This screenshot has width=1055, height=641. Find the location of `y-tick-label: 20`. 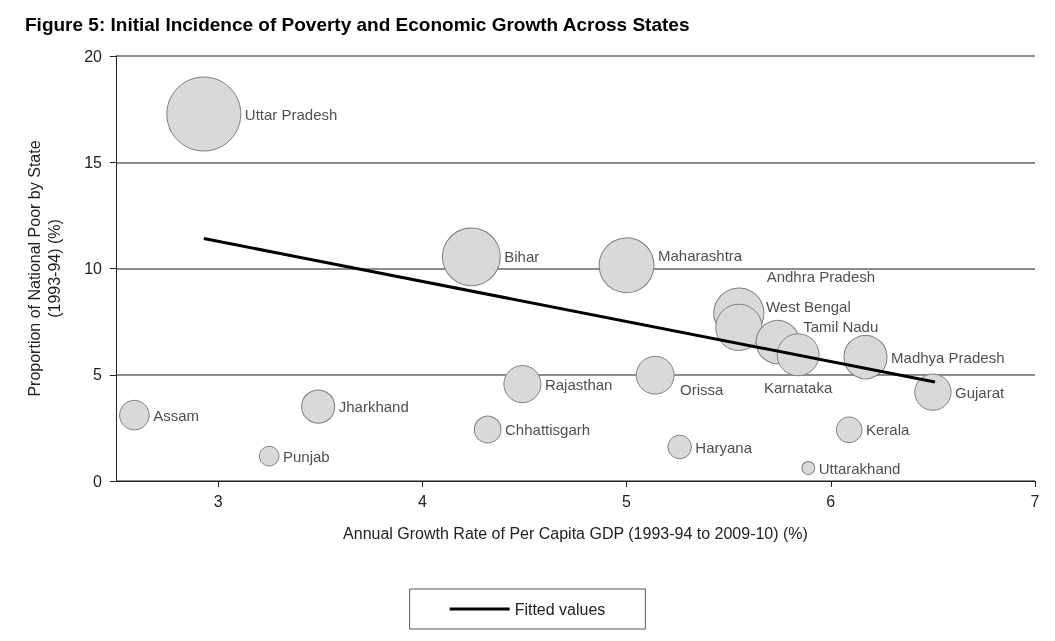

y-tick-label: 20 is located at coordinates (93, 56).